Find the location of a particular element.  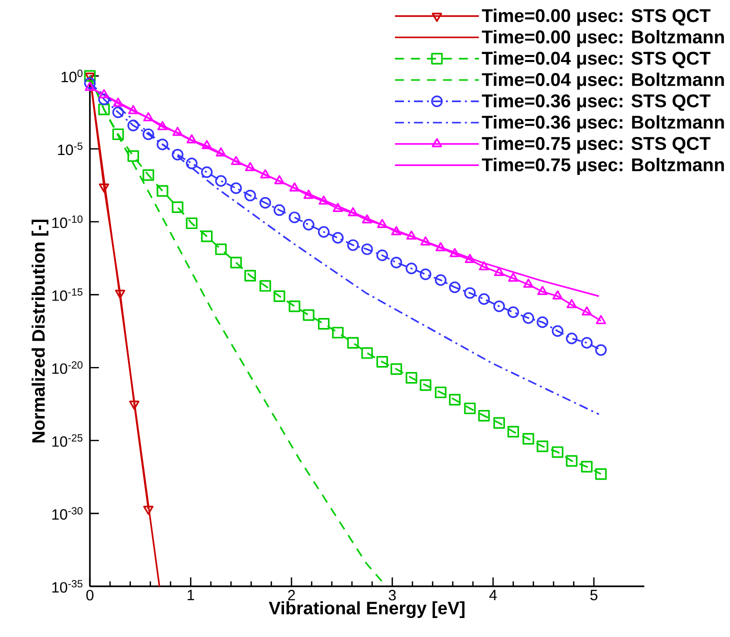

y-tick-label: 10$^{-20}$ is located at coordinates (67, 367).